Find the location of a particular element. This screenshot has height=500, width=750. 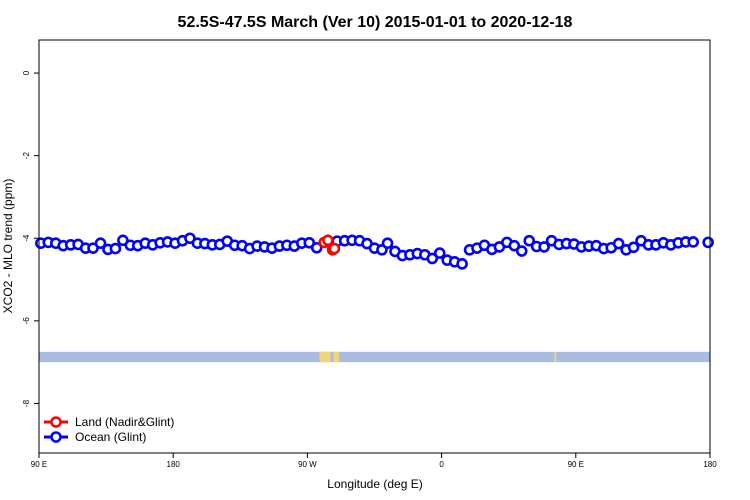

ocean-band is located at coordinates (374, 357).